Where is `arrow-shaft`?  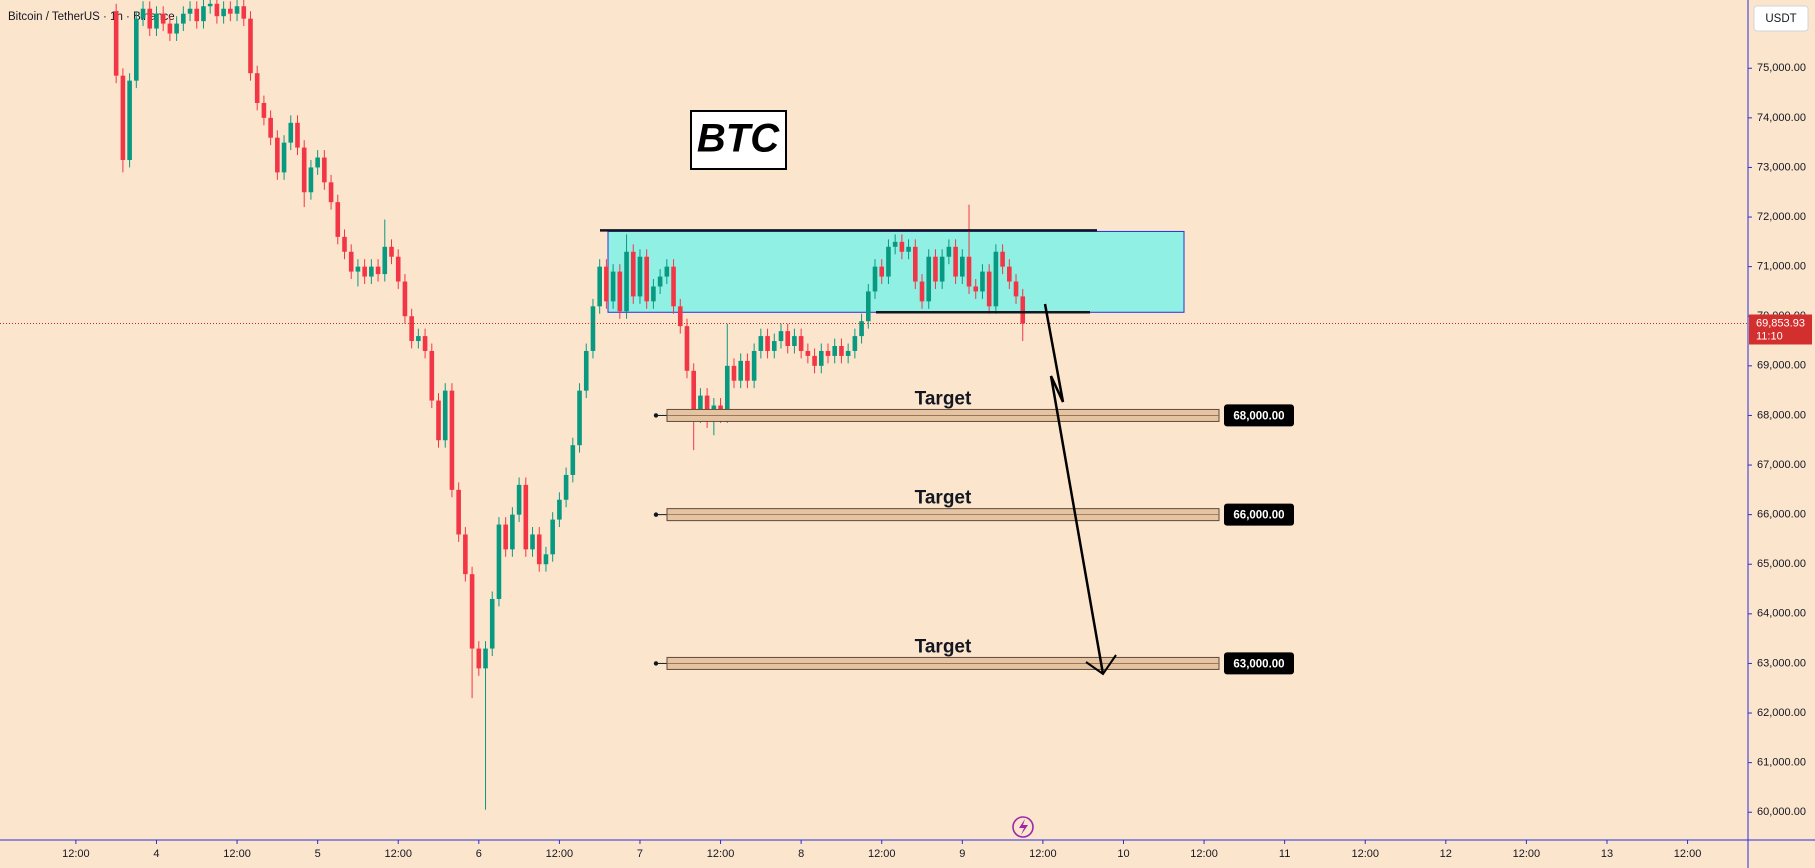 arrow-shaft is located at coordinates (1074, 489).